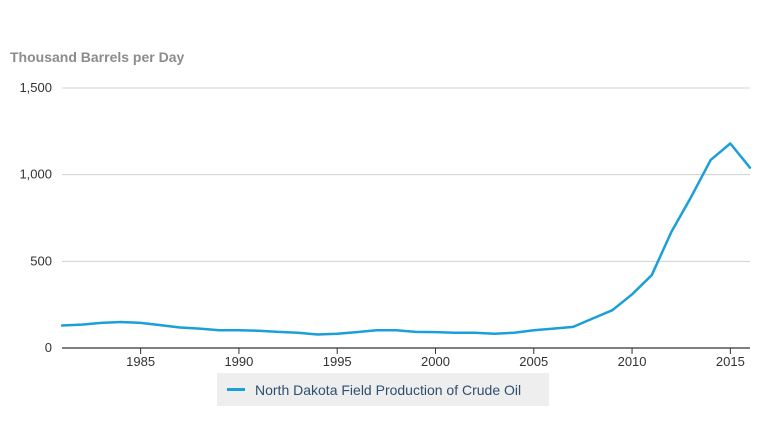 This screenshot has height=432, width=764. I want to click on y-tick-label: 1,000, so click(35, 174).